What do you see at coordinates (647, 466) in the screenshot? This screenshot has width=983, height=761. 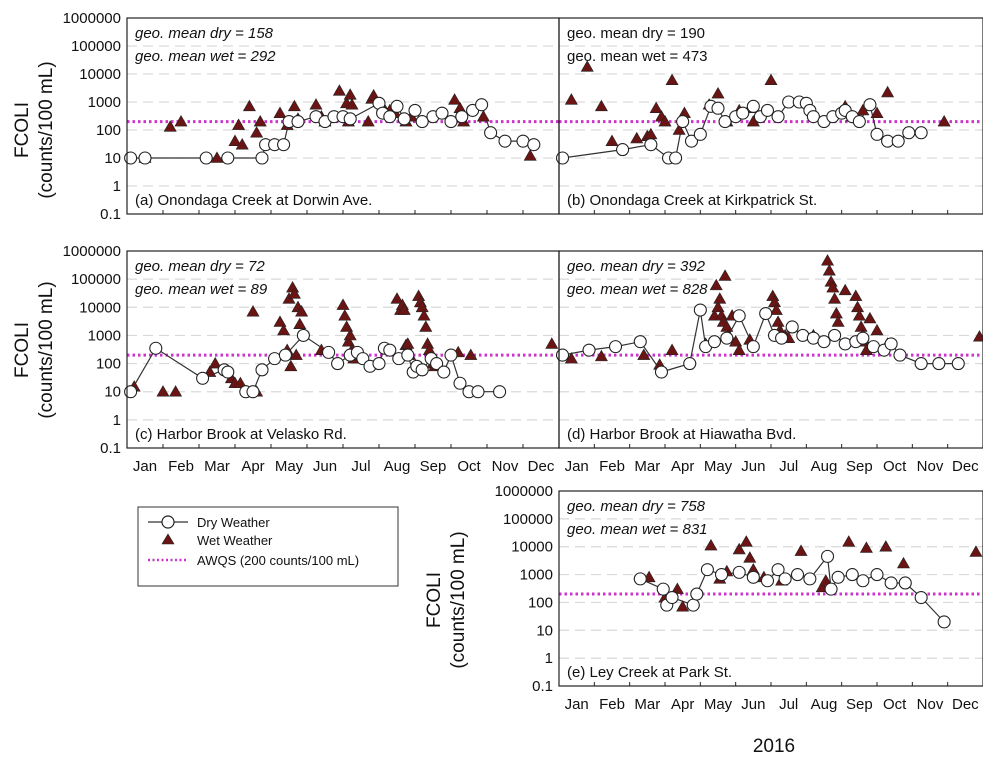 I see `x-tick-label-d: Mar` at bounding box center [647, 466].